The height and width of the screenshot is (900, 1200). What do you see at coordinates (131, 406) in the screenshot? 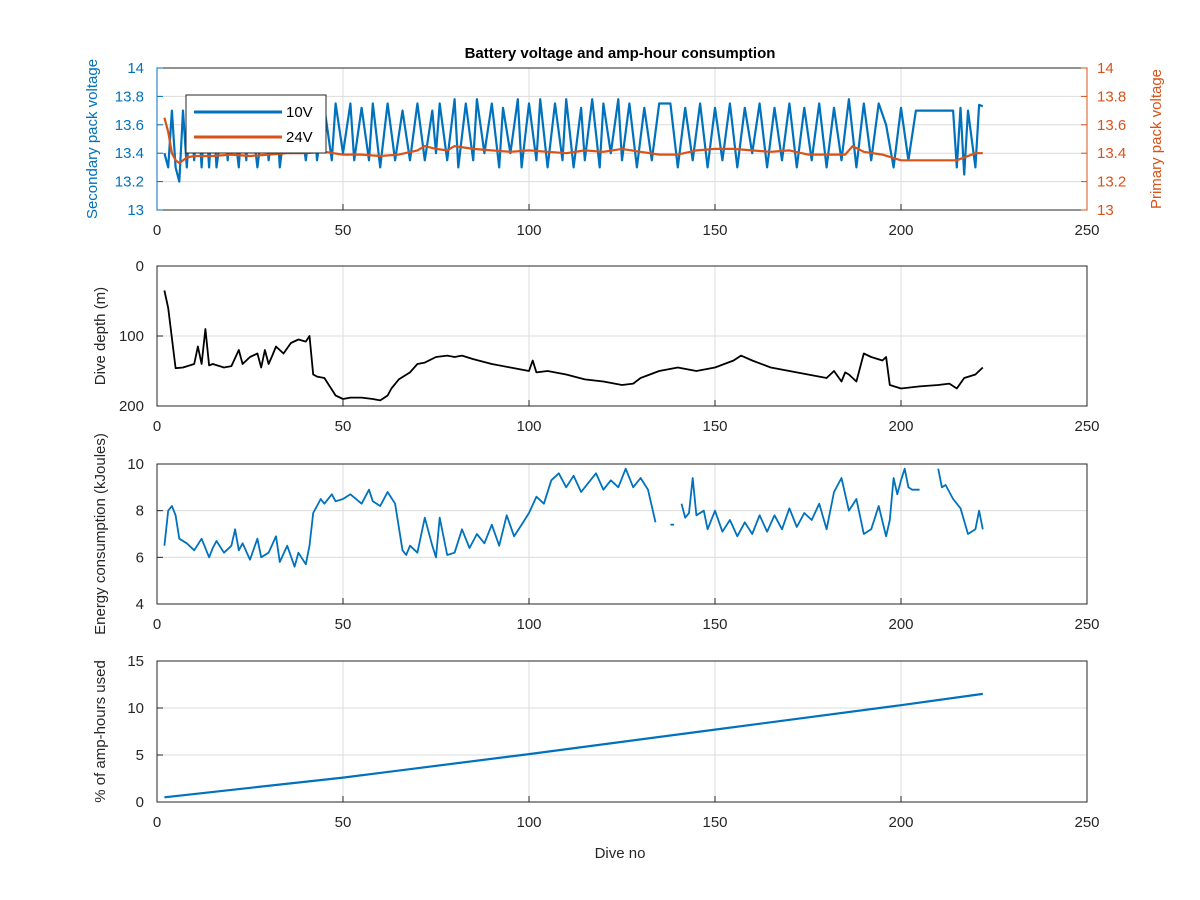
I see `y-tick-label: 200` at bounding box center [131, 406].